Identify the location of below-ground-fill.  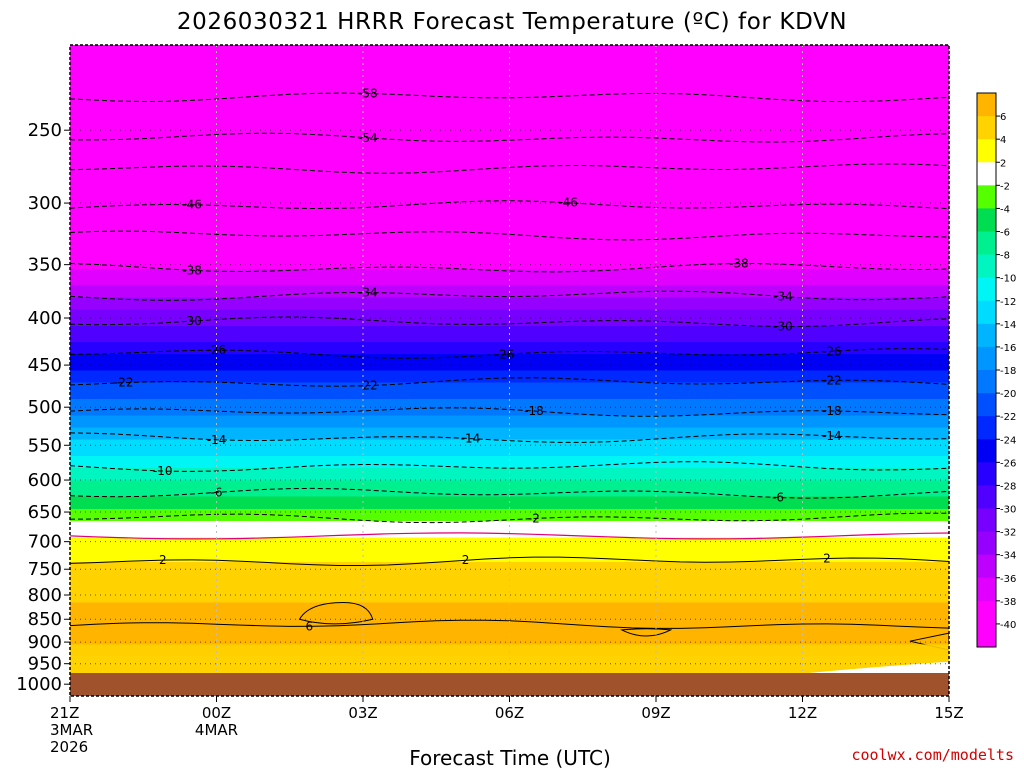
(509, 684).